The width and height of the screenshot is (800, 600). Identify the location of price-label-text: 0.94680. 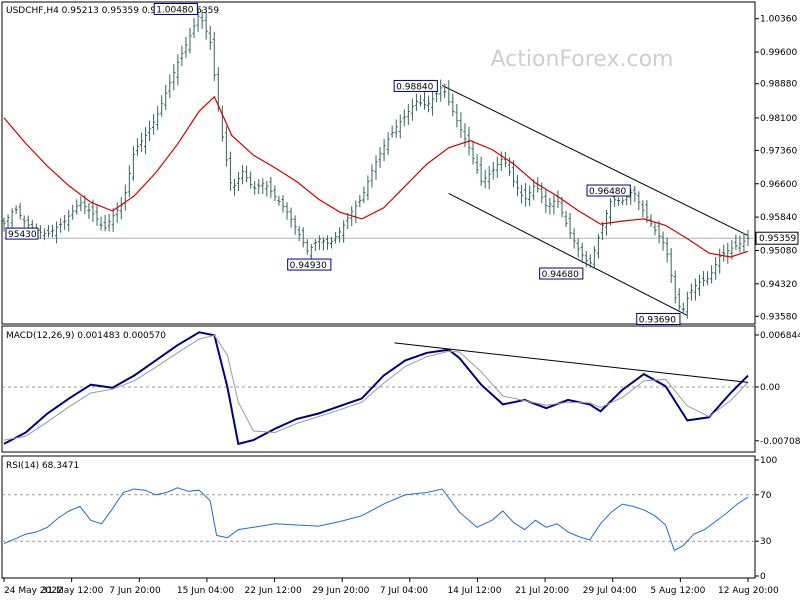
(560, 275).